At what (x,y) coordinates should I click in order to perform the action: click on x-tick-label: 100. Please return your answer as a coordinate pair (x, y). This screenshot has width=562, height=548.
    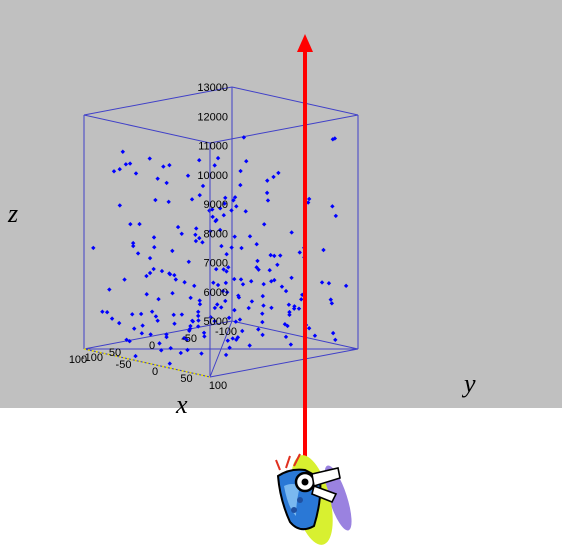
    Looking at the image, I should click on (78, 360).